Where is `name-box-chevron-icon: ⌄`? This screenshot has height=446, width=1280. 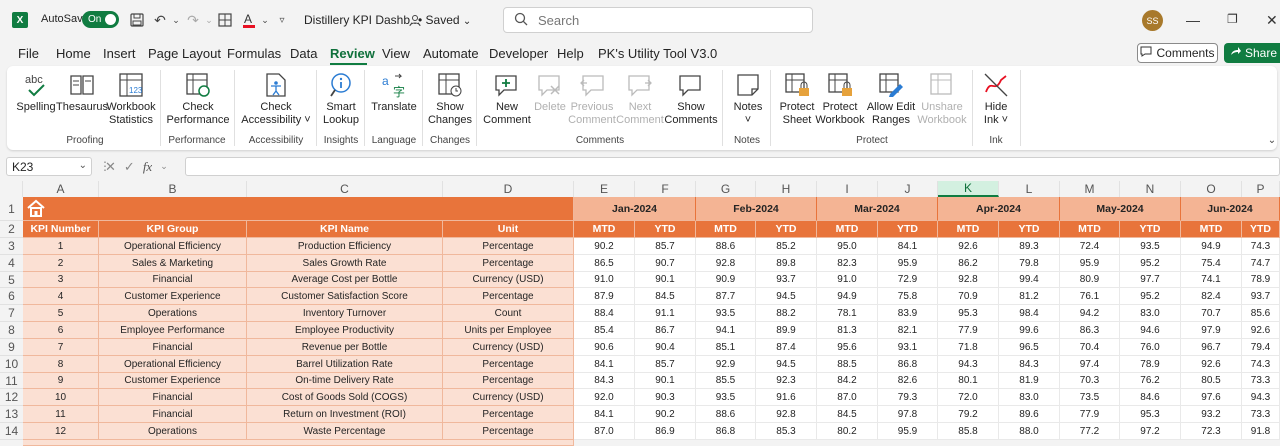
name-box-chevron-icon: ⌄ is located at coordinates (82, 165).